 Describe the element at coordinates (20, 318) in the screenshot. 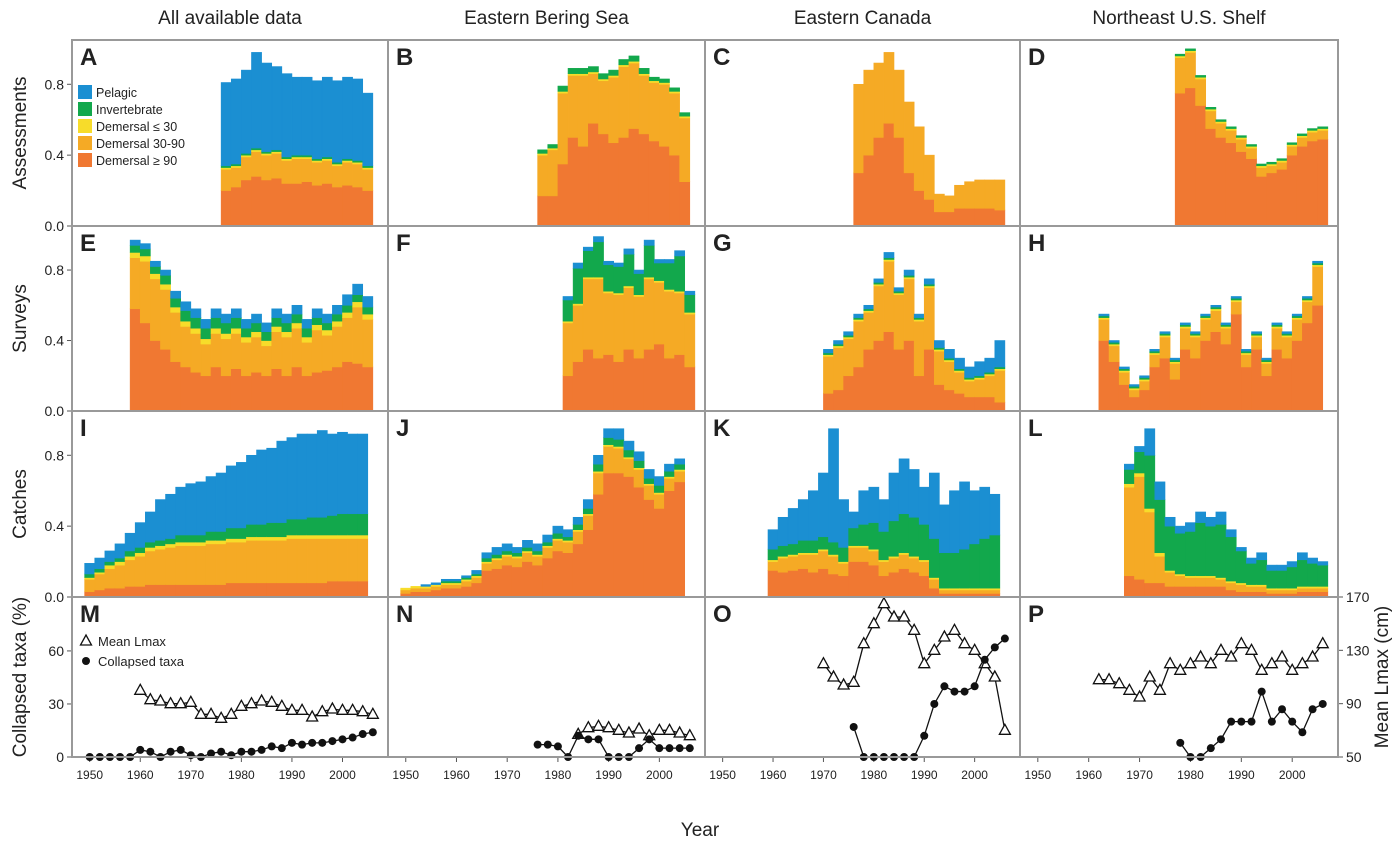

I see `y-axis-label: Surveys` at that location.